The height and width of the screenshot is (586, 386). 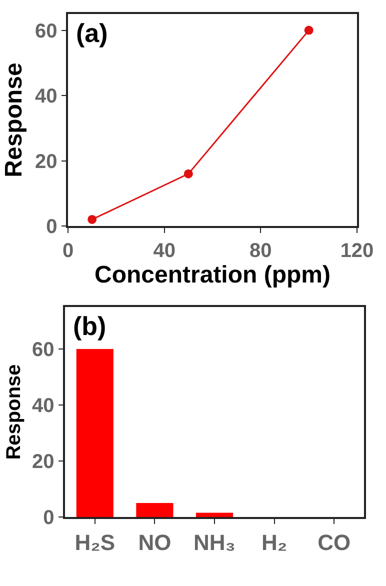 I want to click on x-tick-label: 120, so click(x=357, y=251).